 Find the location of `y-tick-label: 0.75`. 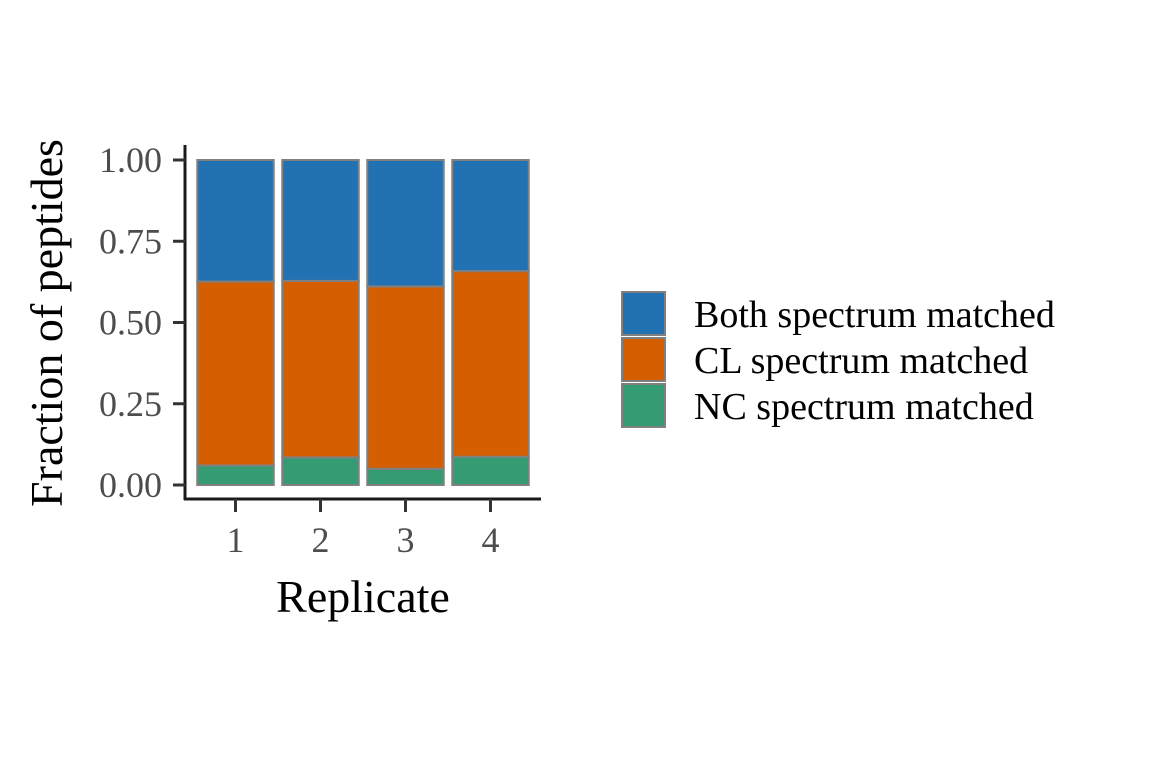

y-tick-label: 0.75 is located at coordinates (130, 241).